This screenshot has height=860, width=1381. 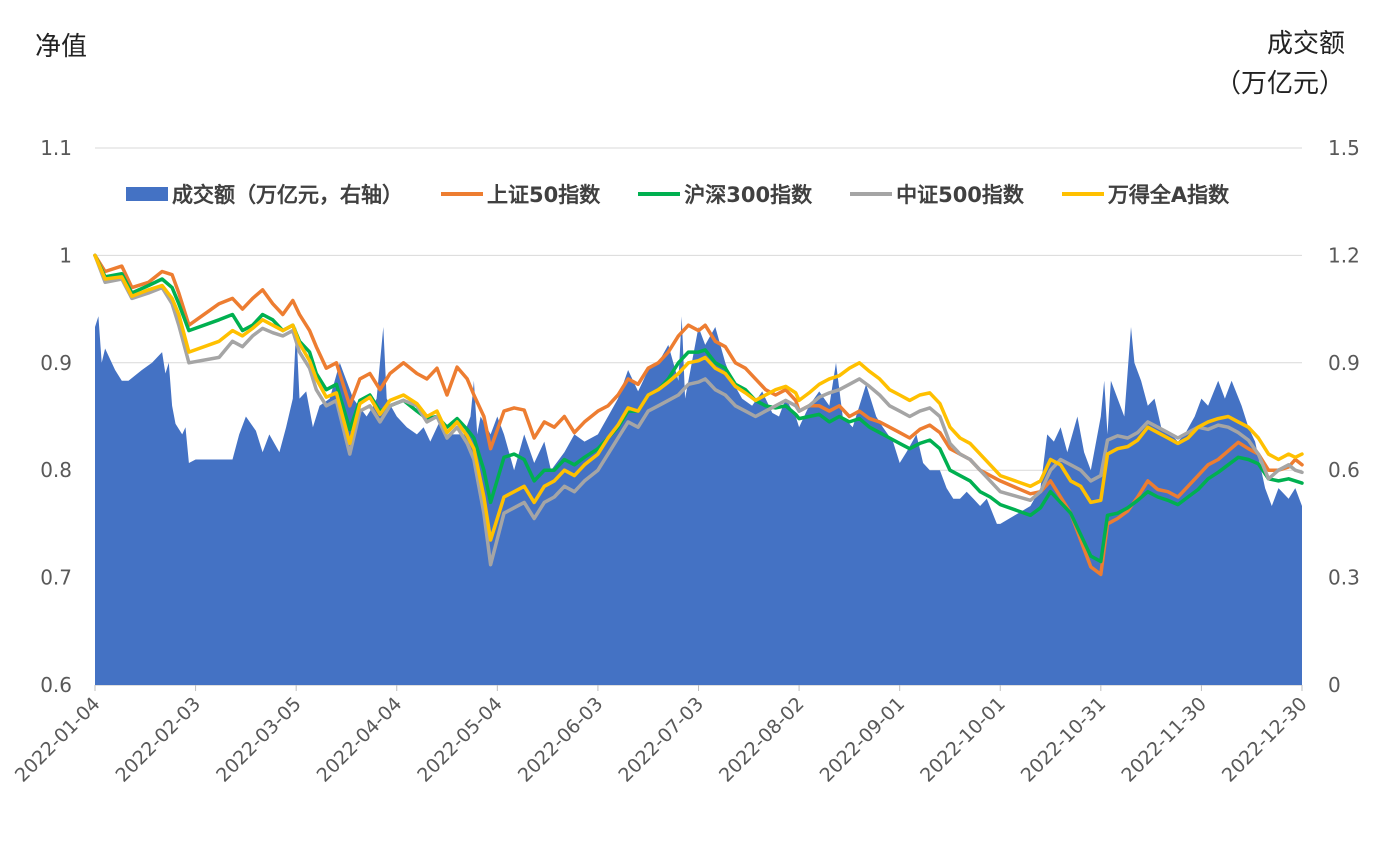 What do you see at coordinates (61, 47) in the screenshot?
I see `left-axis-title: 净值` at bounding box center [61, 47].